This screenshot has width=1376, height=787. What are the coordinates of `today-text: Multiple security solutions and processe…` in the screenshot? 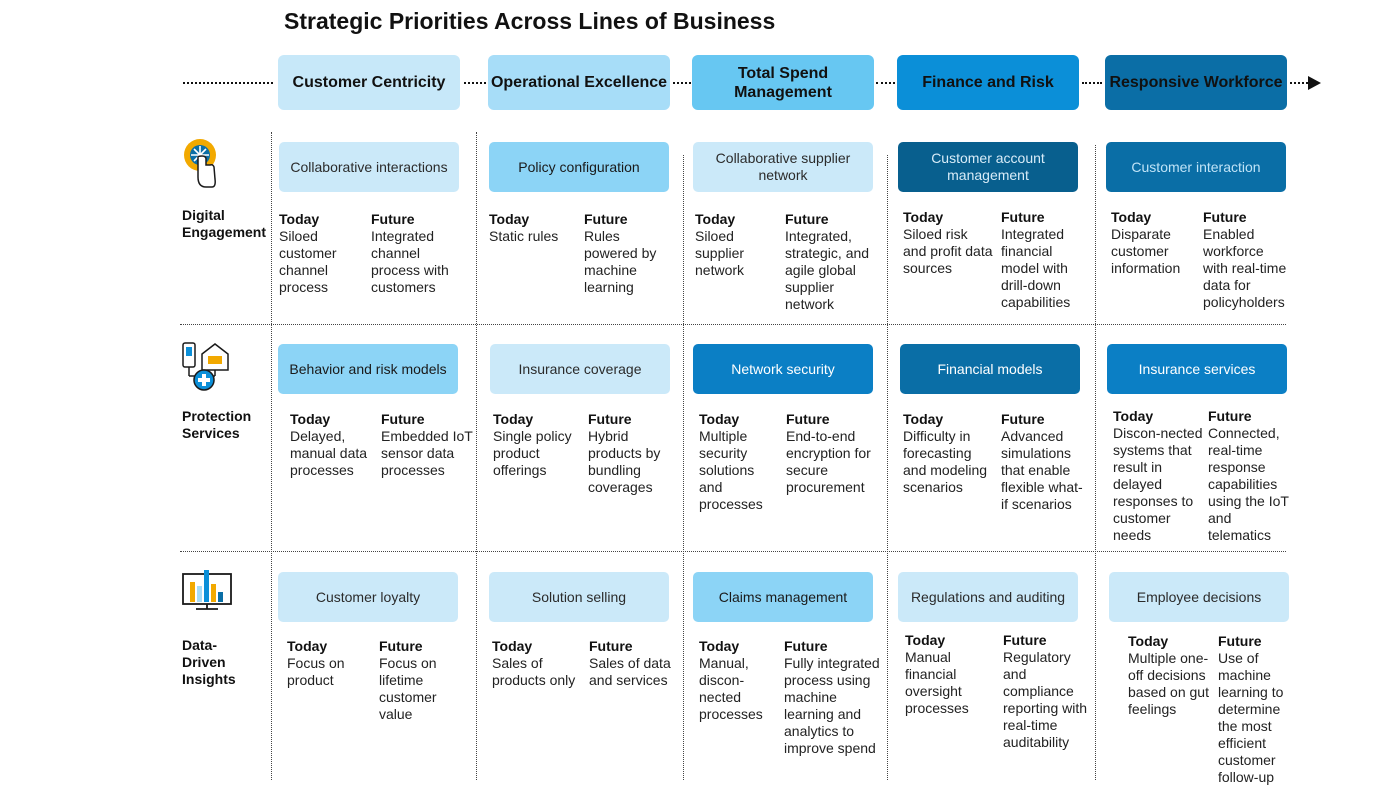 It's located at (731, 470).